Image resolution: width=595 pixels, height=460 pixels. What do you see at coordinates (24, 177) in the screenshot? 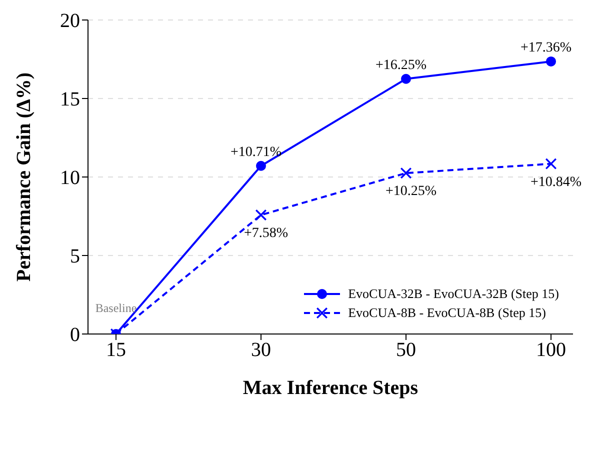
I see `y-axis-title: Performance Gain (Δ%)` at bounding box center [24, 177].